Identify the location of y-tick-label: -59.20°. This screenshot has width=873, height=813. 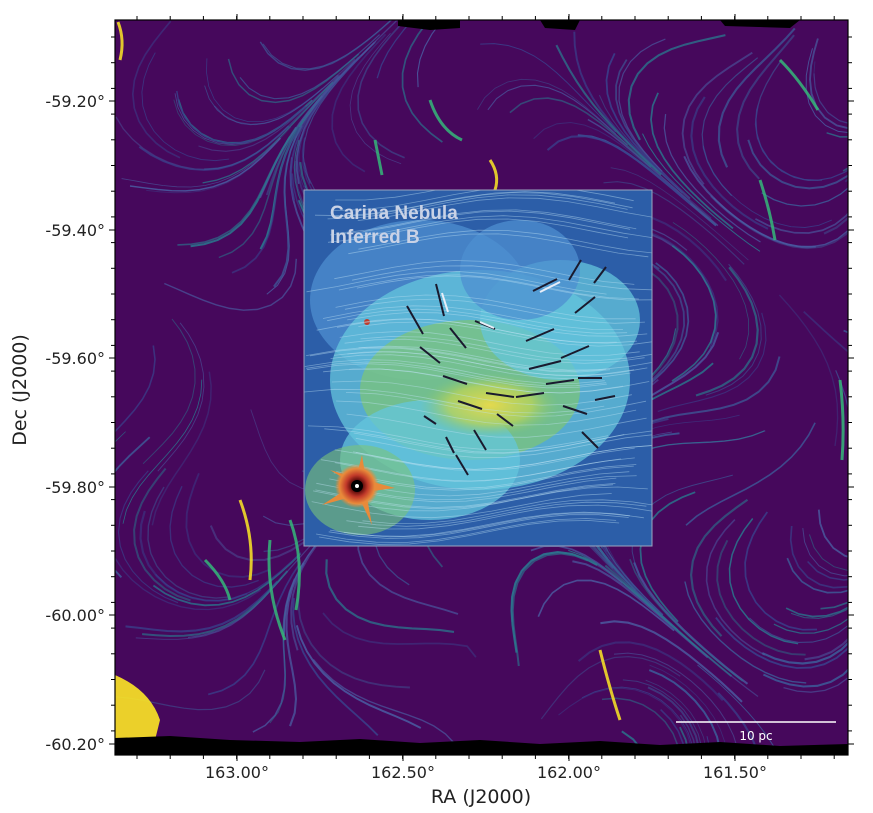
(75, 101).